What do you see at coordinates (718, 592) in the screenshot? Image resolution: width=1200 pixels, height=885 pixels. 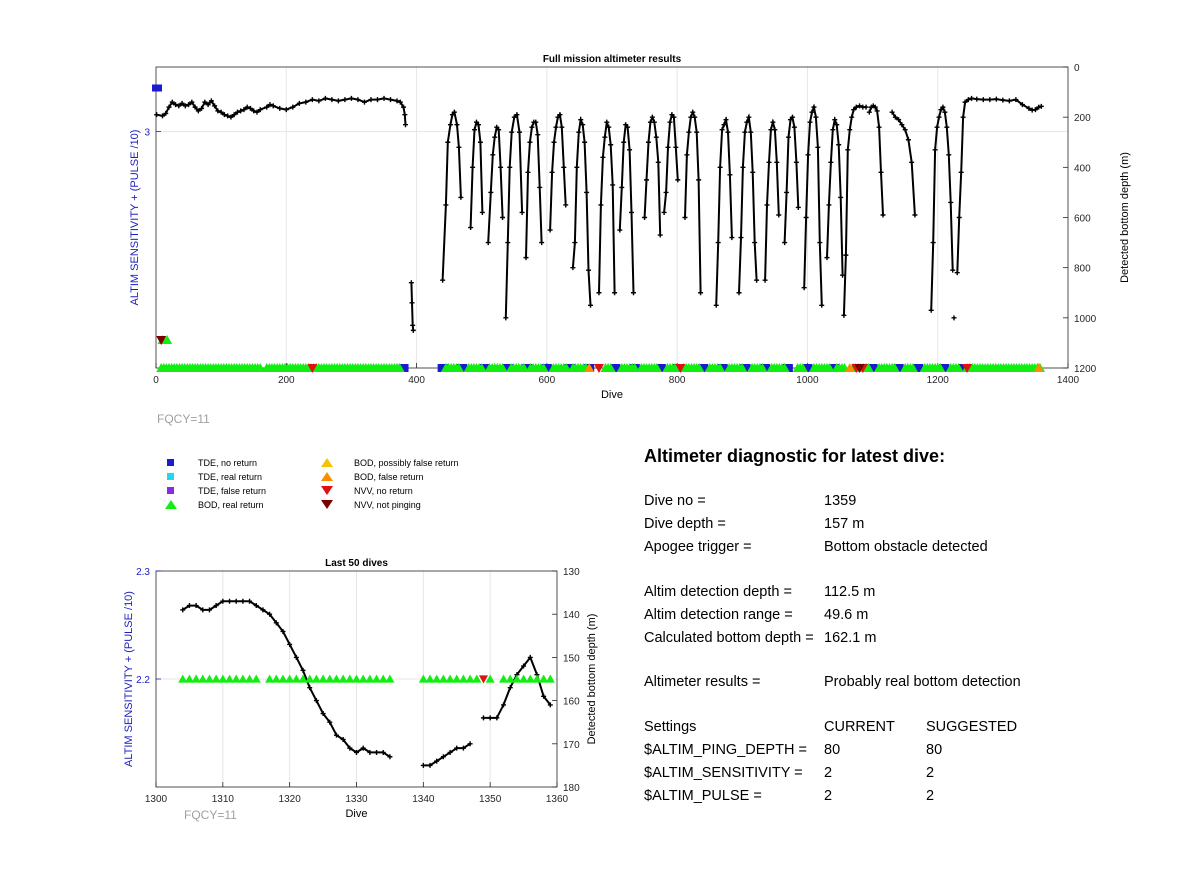 I see `diag-row-label: Altim detection depth =` at bounding box center [718, 592].